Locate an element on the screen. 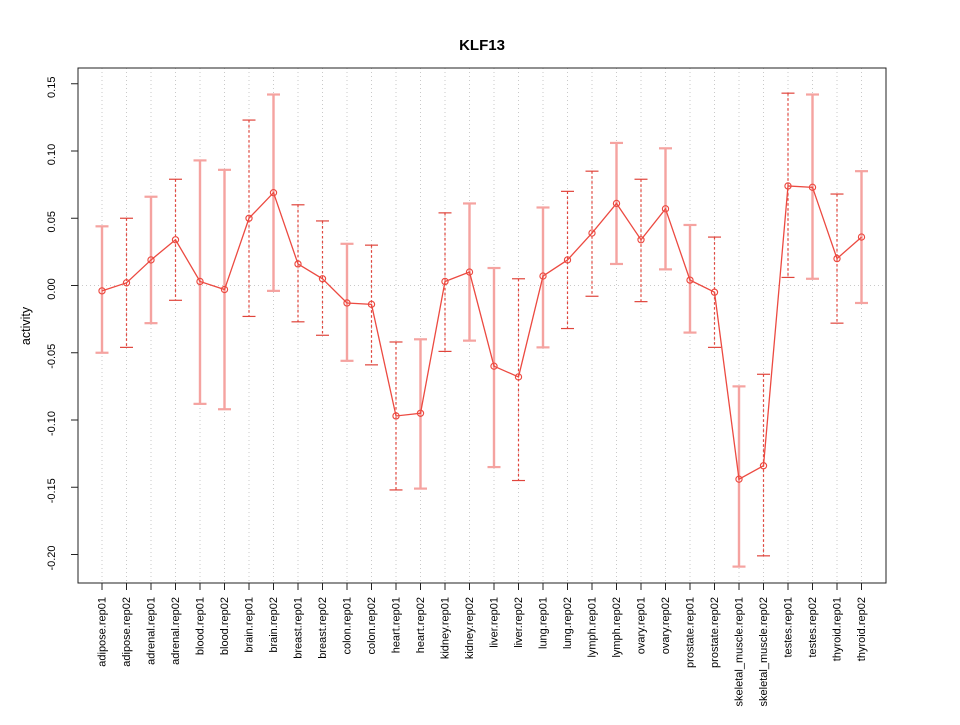 Image resolution: width=960 pixels, height=725 pixels. x-tick-label: colon.rep02 is located at coordinates (372, 626).